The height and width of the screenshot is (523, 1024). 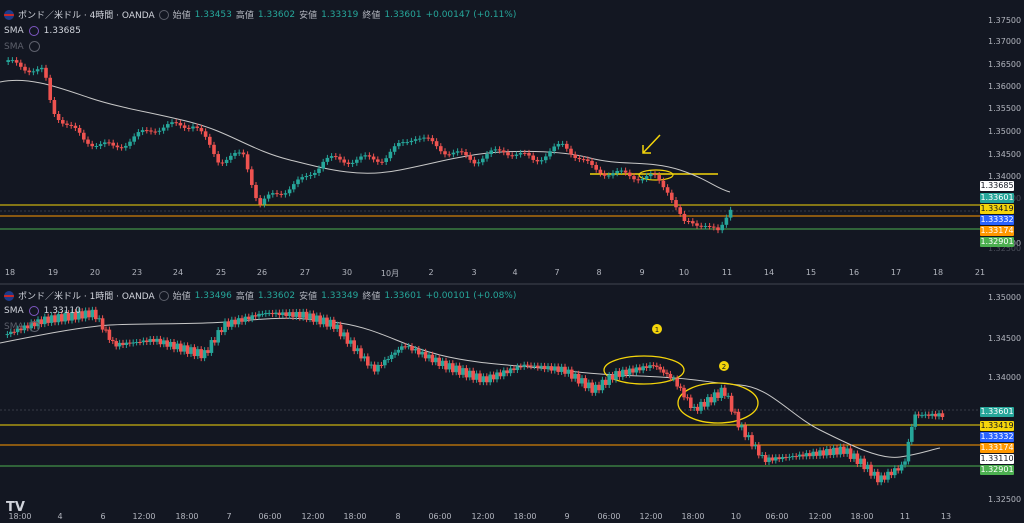 What do you see at coordinates (1005, 499) in the screenshot?
I see `price-tick: 1.32500` at bounding box center [1005, 499].